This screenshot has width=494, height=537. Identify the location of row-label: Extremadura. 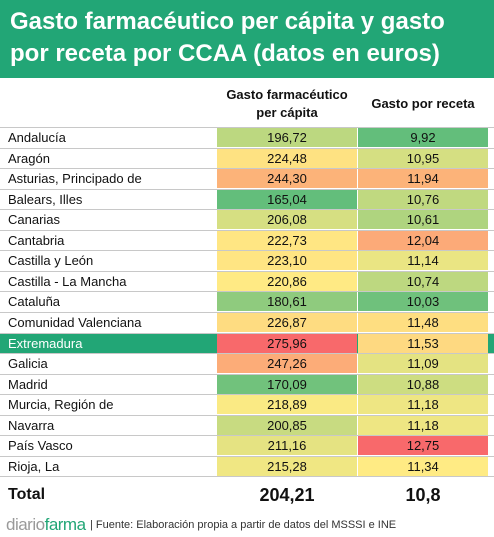
(45, 343).